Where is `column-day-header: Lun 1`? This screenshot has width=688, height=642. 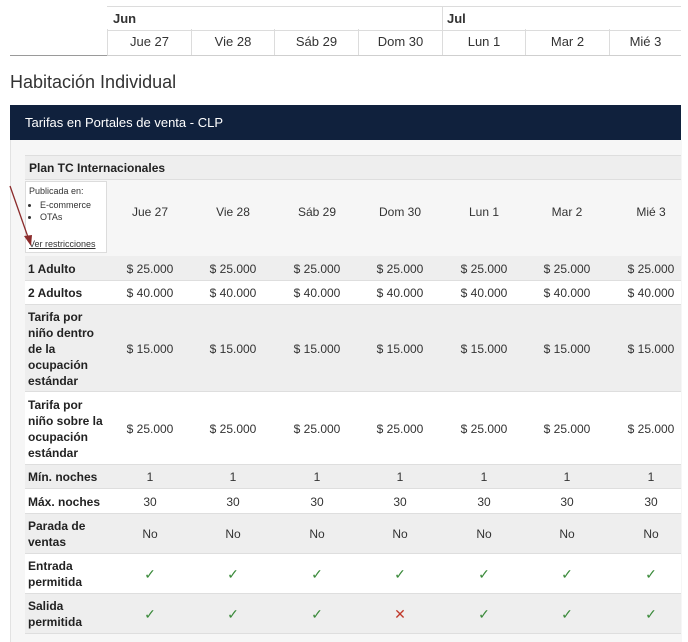
column-day-header: Lun 1 is located at coordinates (484, 212).